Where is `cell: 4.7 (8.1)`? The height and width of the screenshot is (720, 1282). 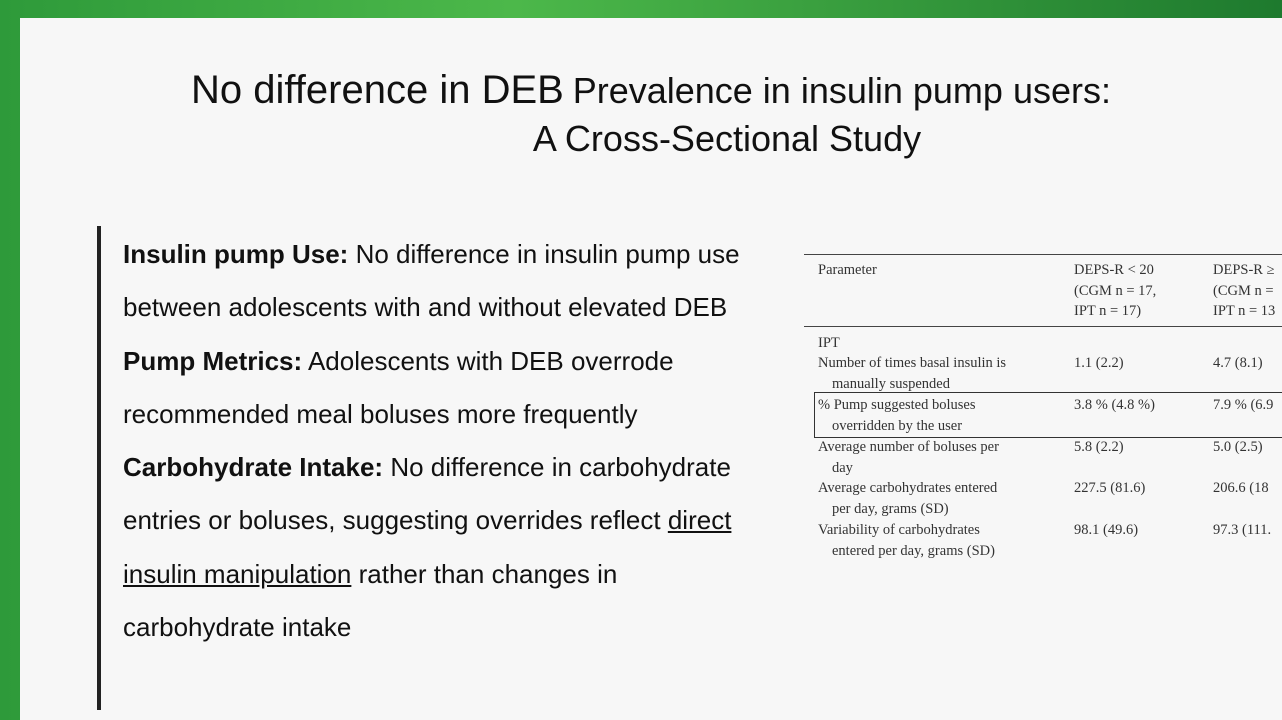 cell: 4.7 (8.1) is located at coordinates (1238, 363).